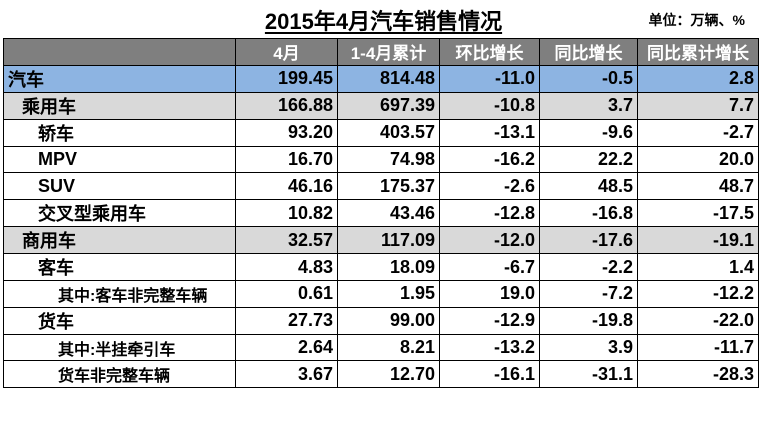  Describe the element at coordinates (286, 374) in the screenshot. I see `cell-april: 3.67` at that location.